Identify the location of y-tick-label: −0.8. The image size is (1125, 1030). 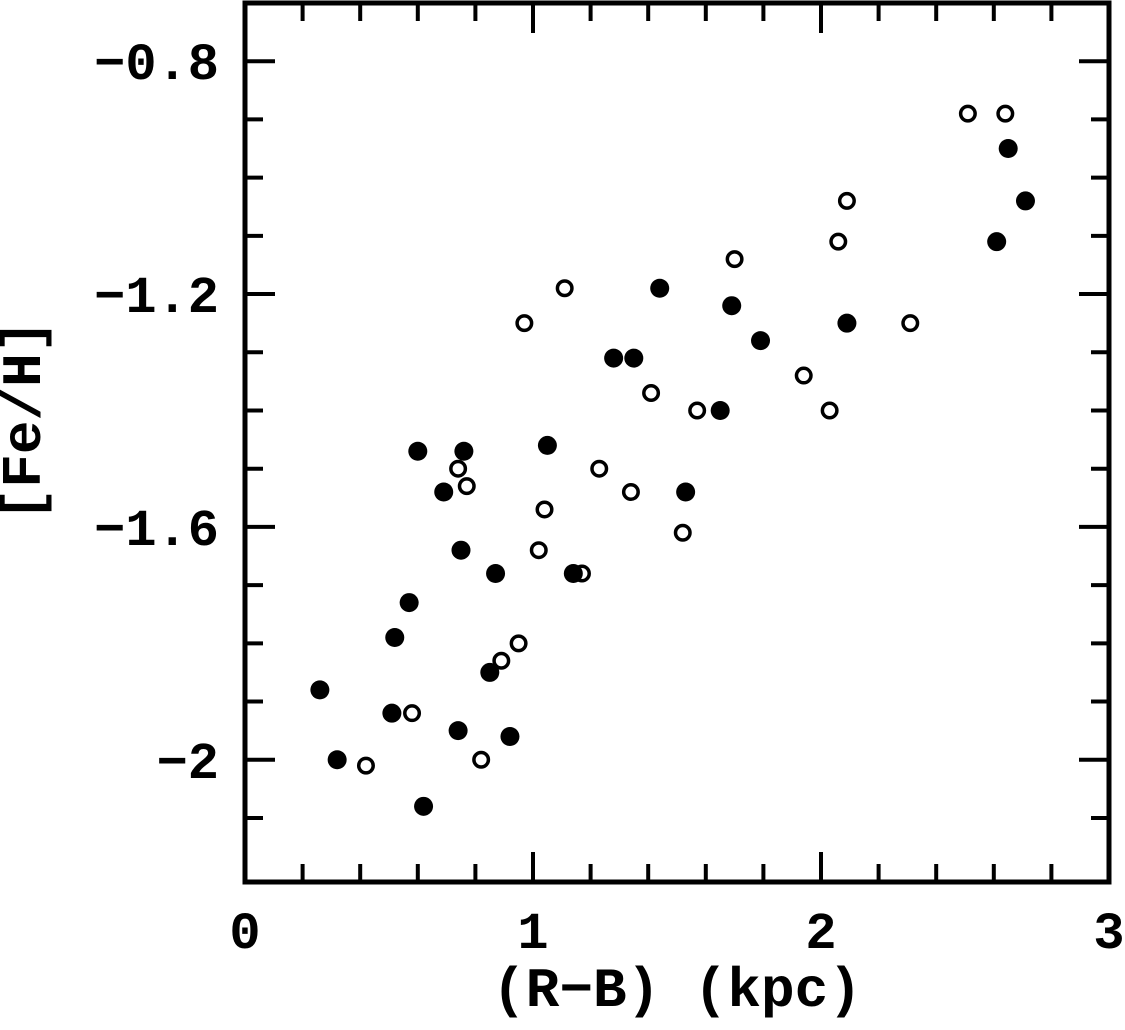
(156, 65).